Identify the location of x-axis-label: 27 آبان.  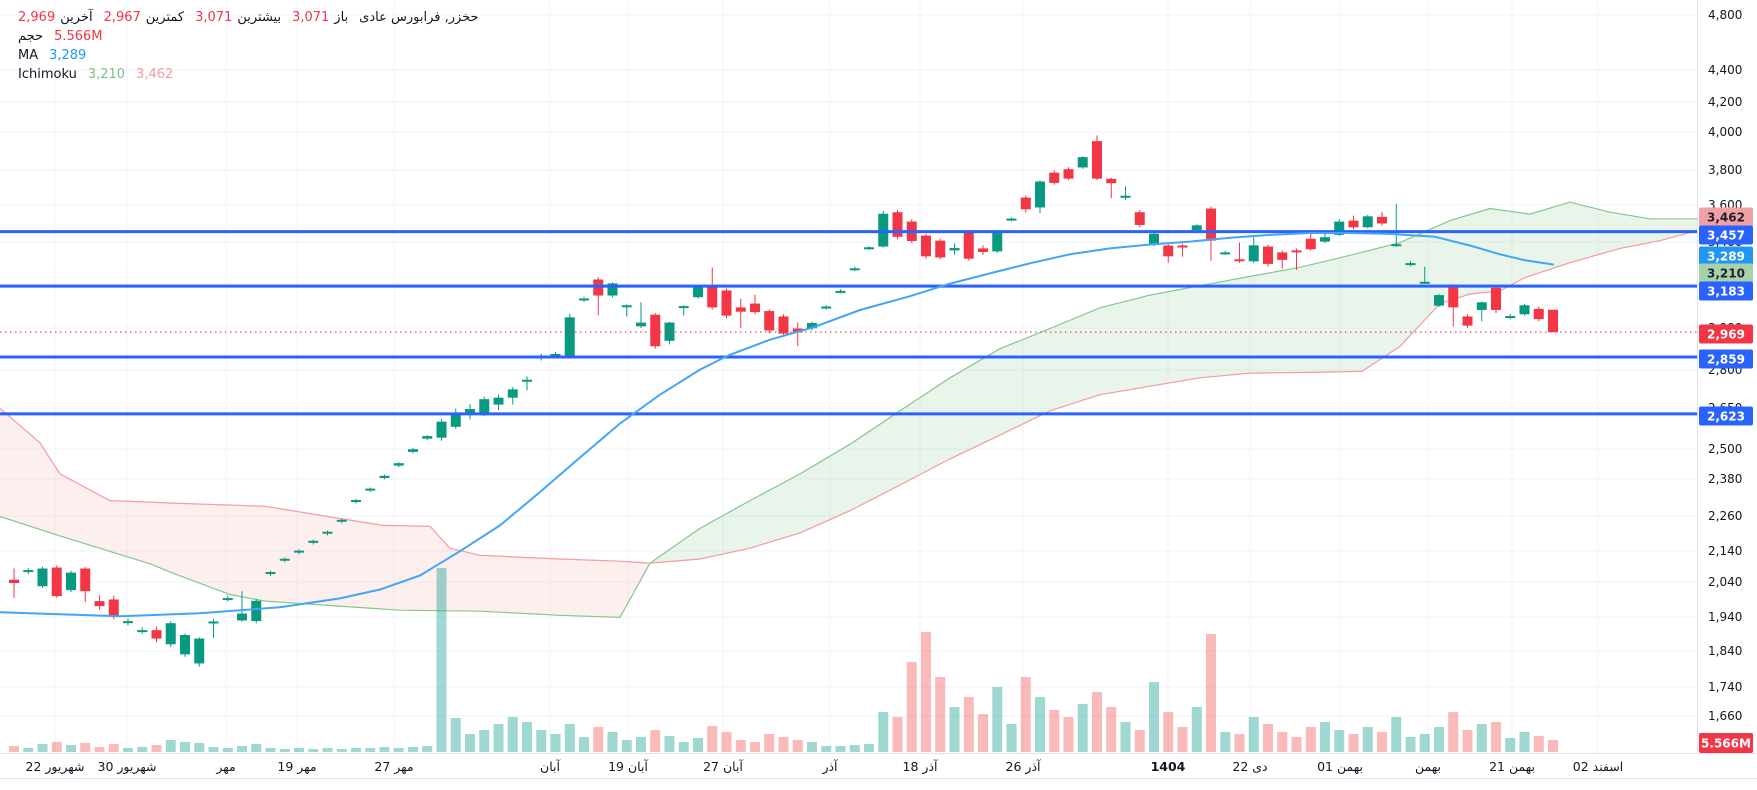
(723, 766).